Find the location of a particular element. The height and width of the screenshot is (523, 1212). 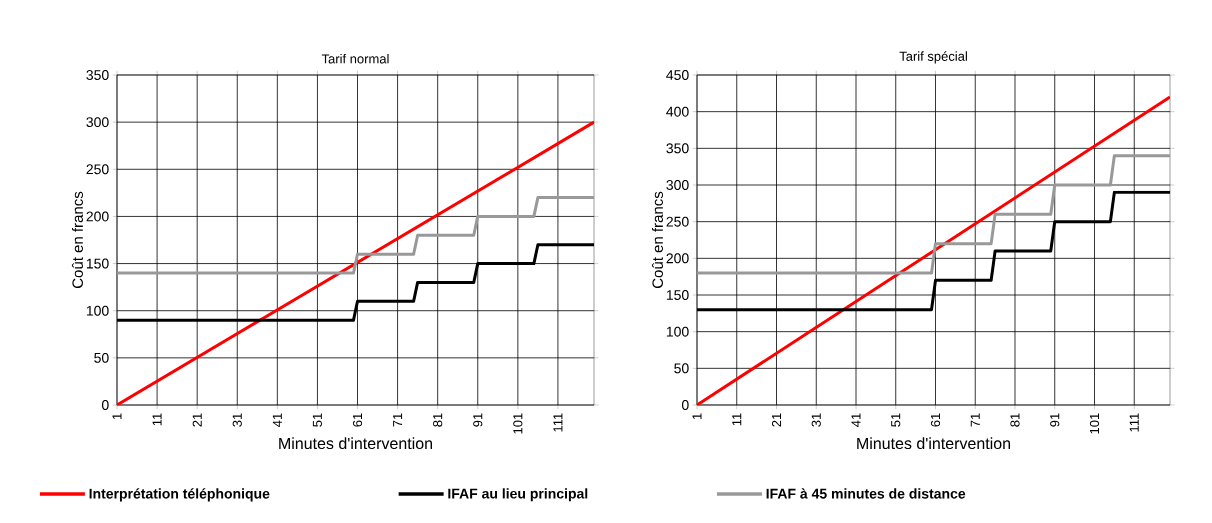

legend-label: Interprétation téléphonique is located at coordinates (179, 495).